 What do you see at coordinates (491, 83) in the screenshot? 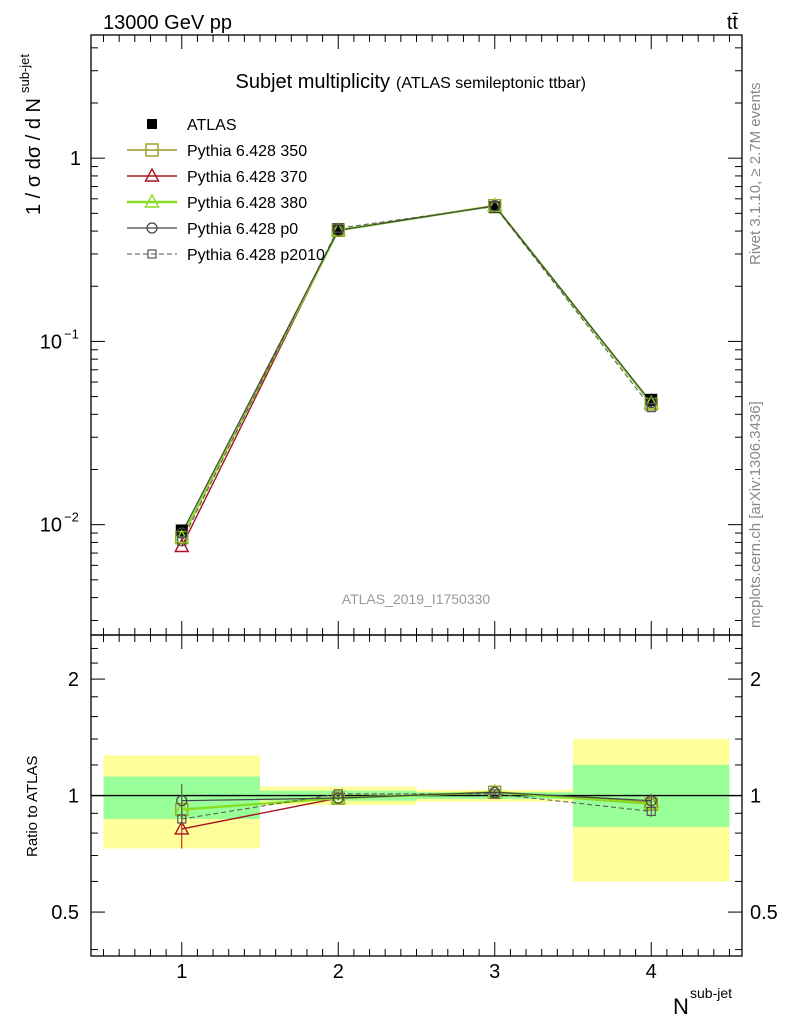
I see `chart-subtitle: (ATLAS semileptonic ttbar)` at bounding box center [491, 83].